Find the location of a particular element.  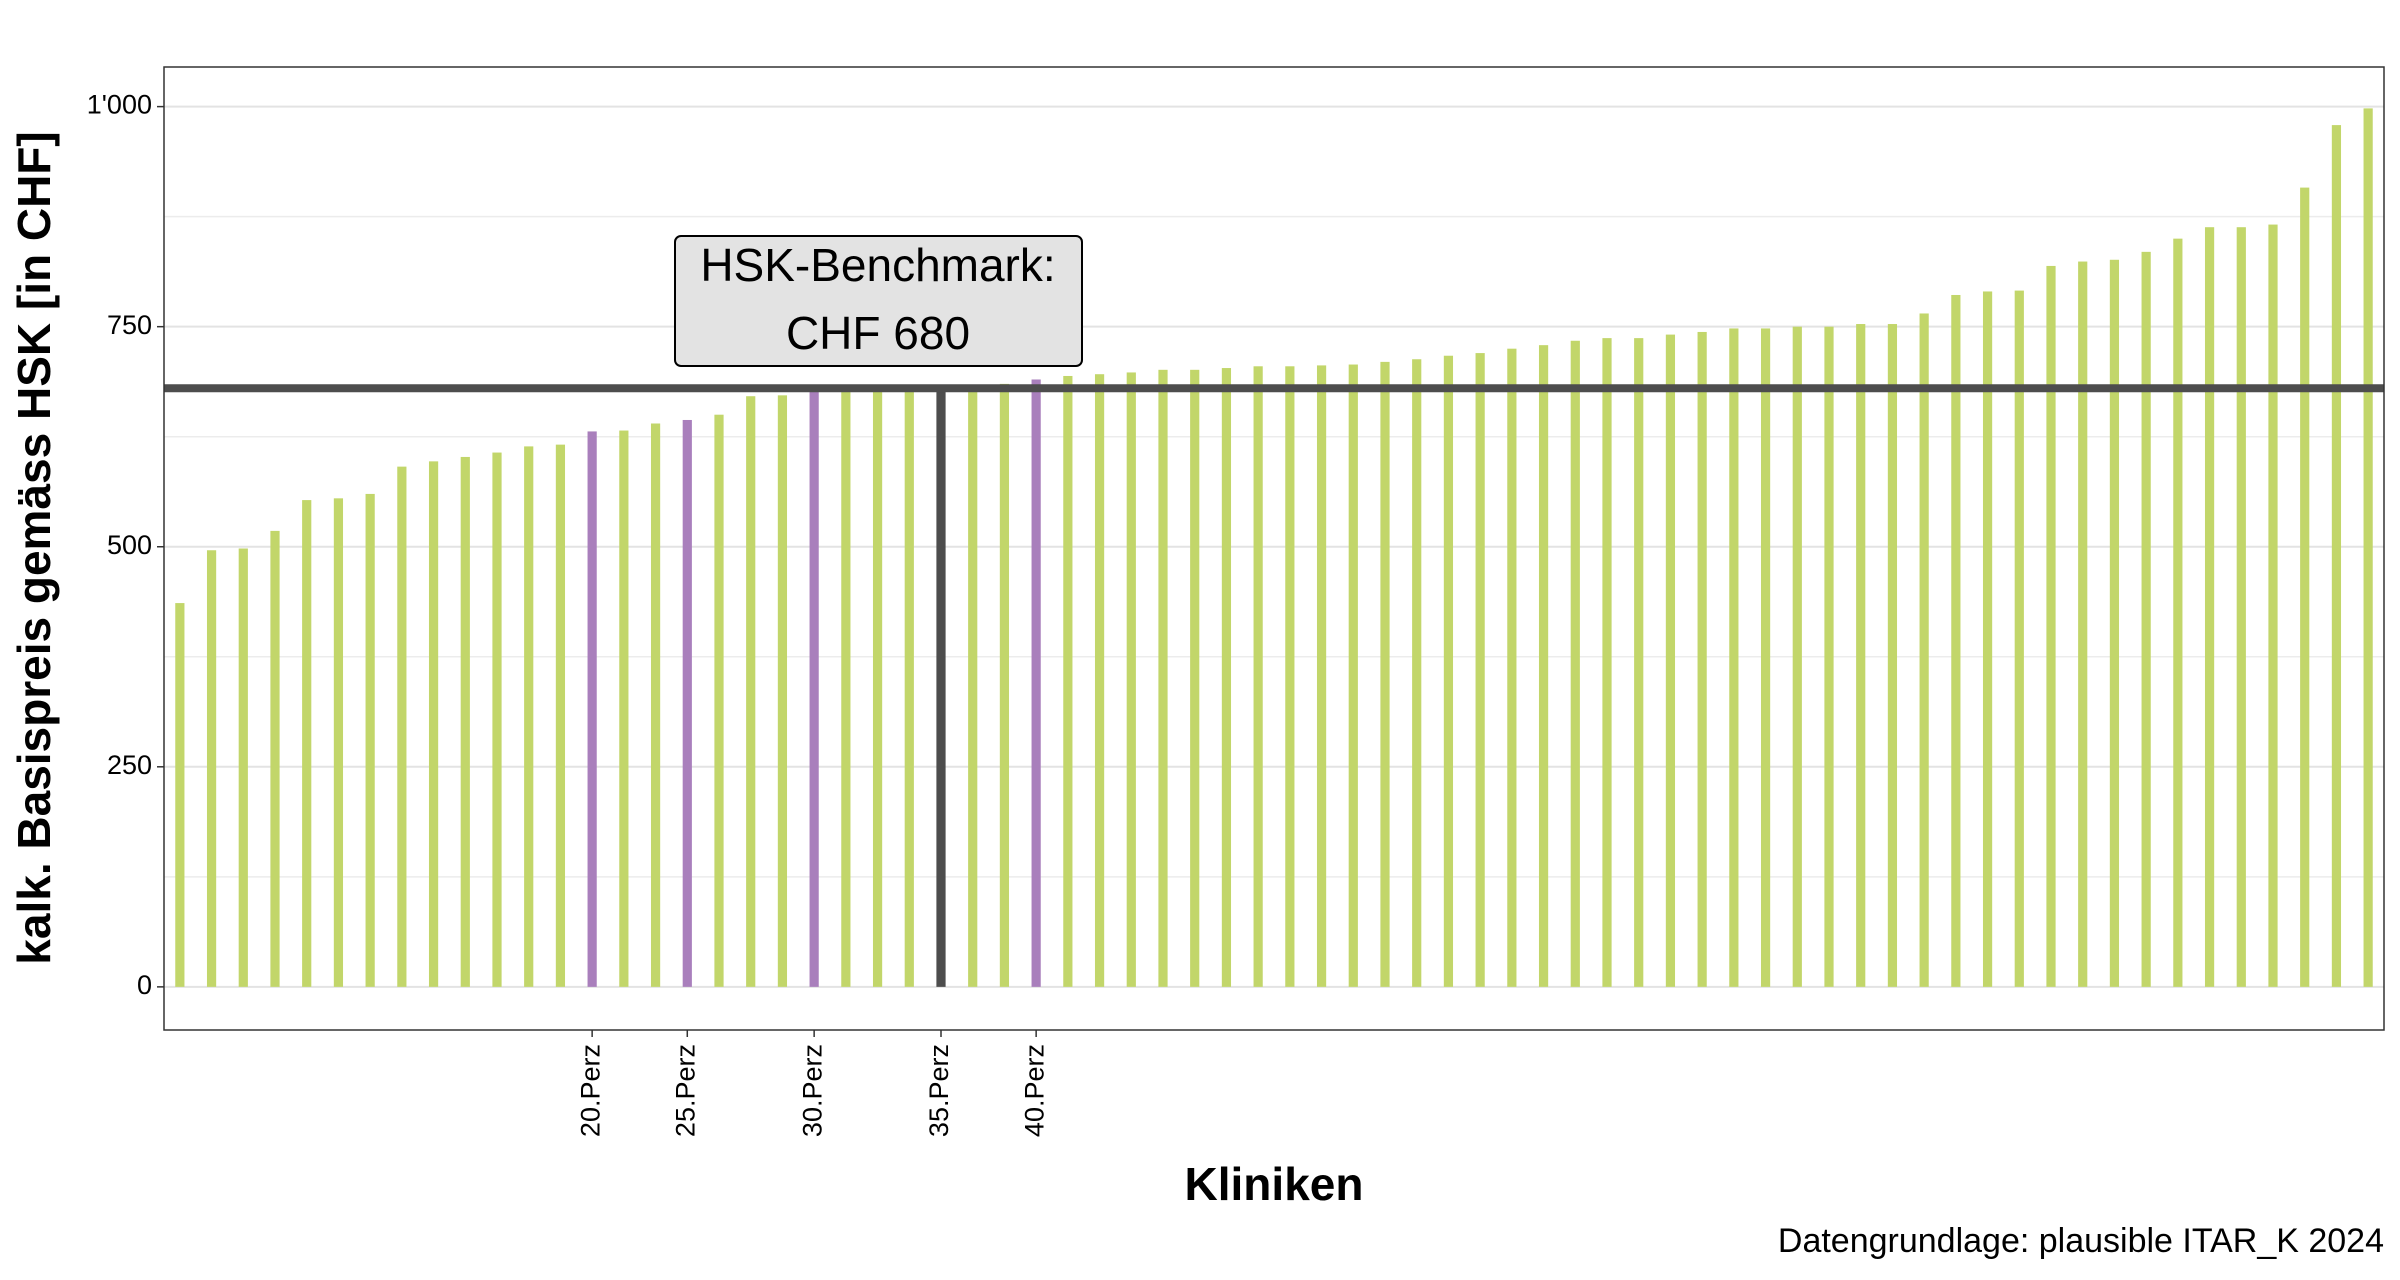

annotation-text: HSK-Benchmark: is located at coordinates (877, 265).